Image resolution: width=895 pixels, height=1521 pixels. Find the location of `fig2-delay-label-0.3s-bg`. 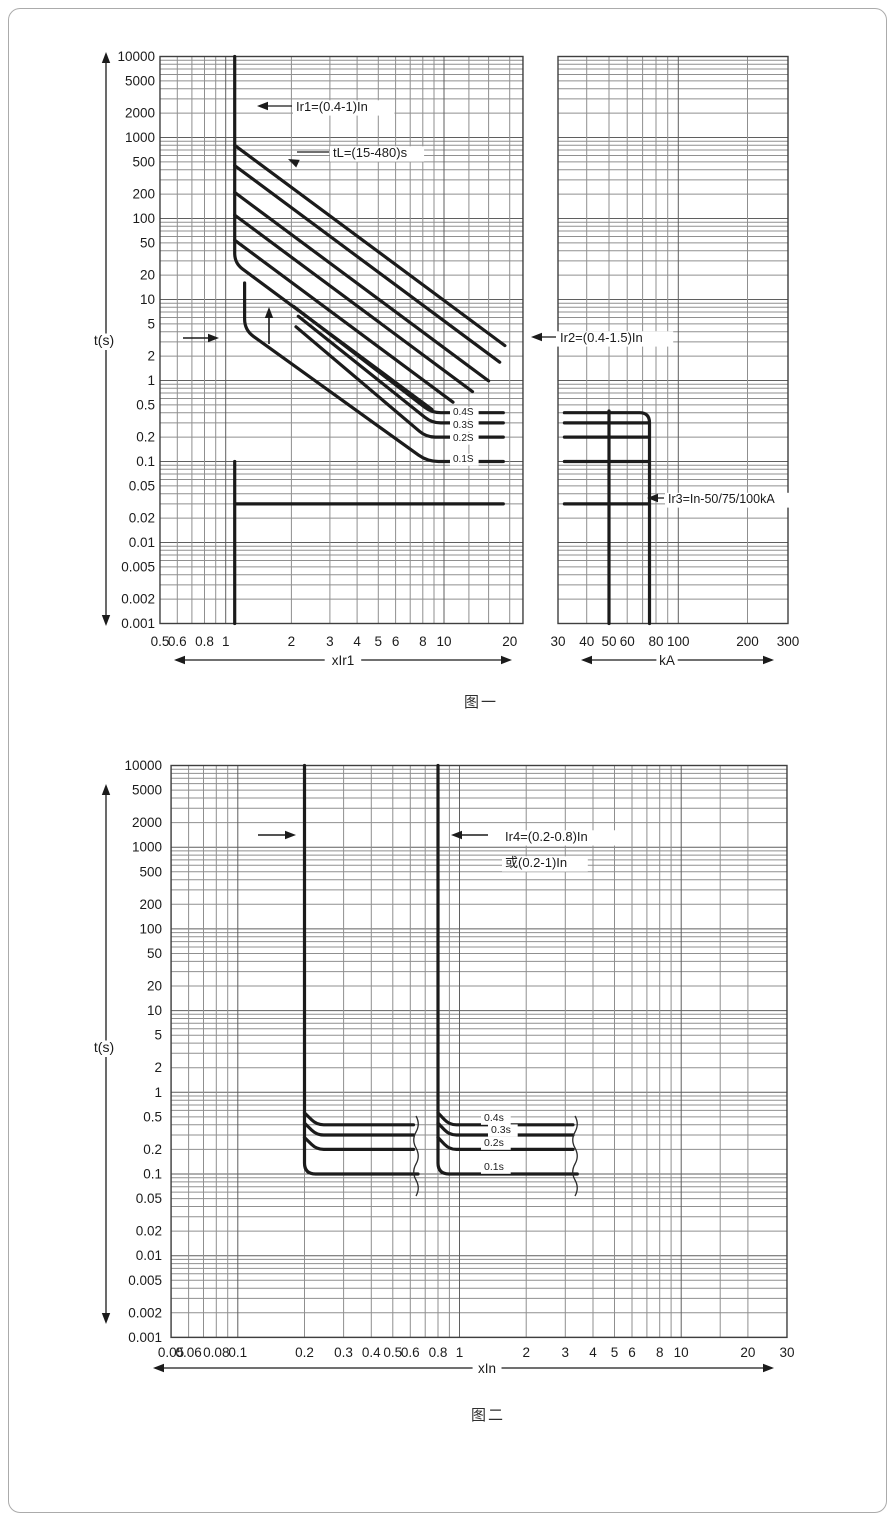

fig2-delay-label-0.3s-bg is located at coordinates (503, 1130).